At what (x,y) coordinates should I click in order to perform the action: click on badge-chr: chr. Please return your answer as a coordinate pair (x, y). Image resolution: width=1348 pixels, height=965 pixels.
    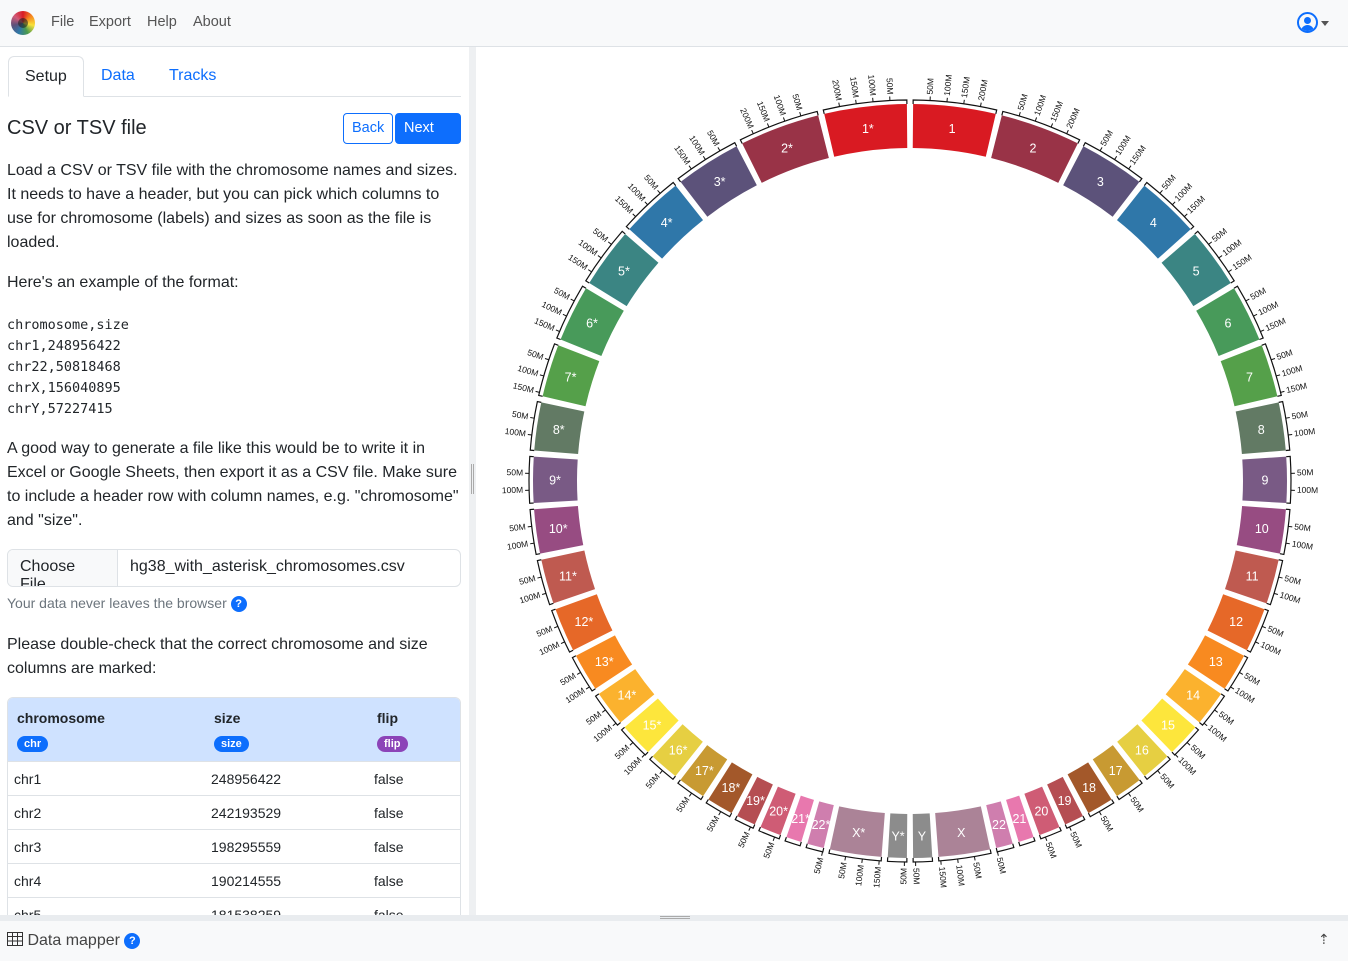
    Looking at the image, I should click on (33, 744).